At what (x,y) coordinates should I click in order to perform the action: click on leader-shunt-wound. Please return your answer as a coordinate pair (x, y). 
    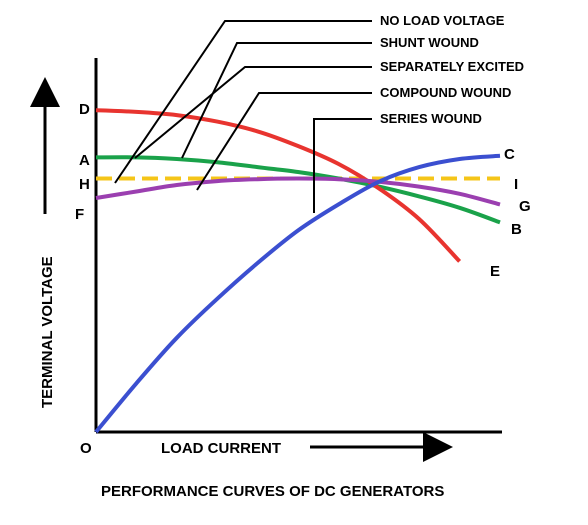
    Looking at the image, I should click on (276, 100).